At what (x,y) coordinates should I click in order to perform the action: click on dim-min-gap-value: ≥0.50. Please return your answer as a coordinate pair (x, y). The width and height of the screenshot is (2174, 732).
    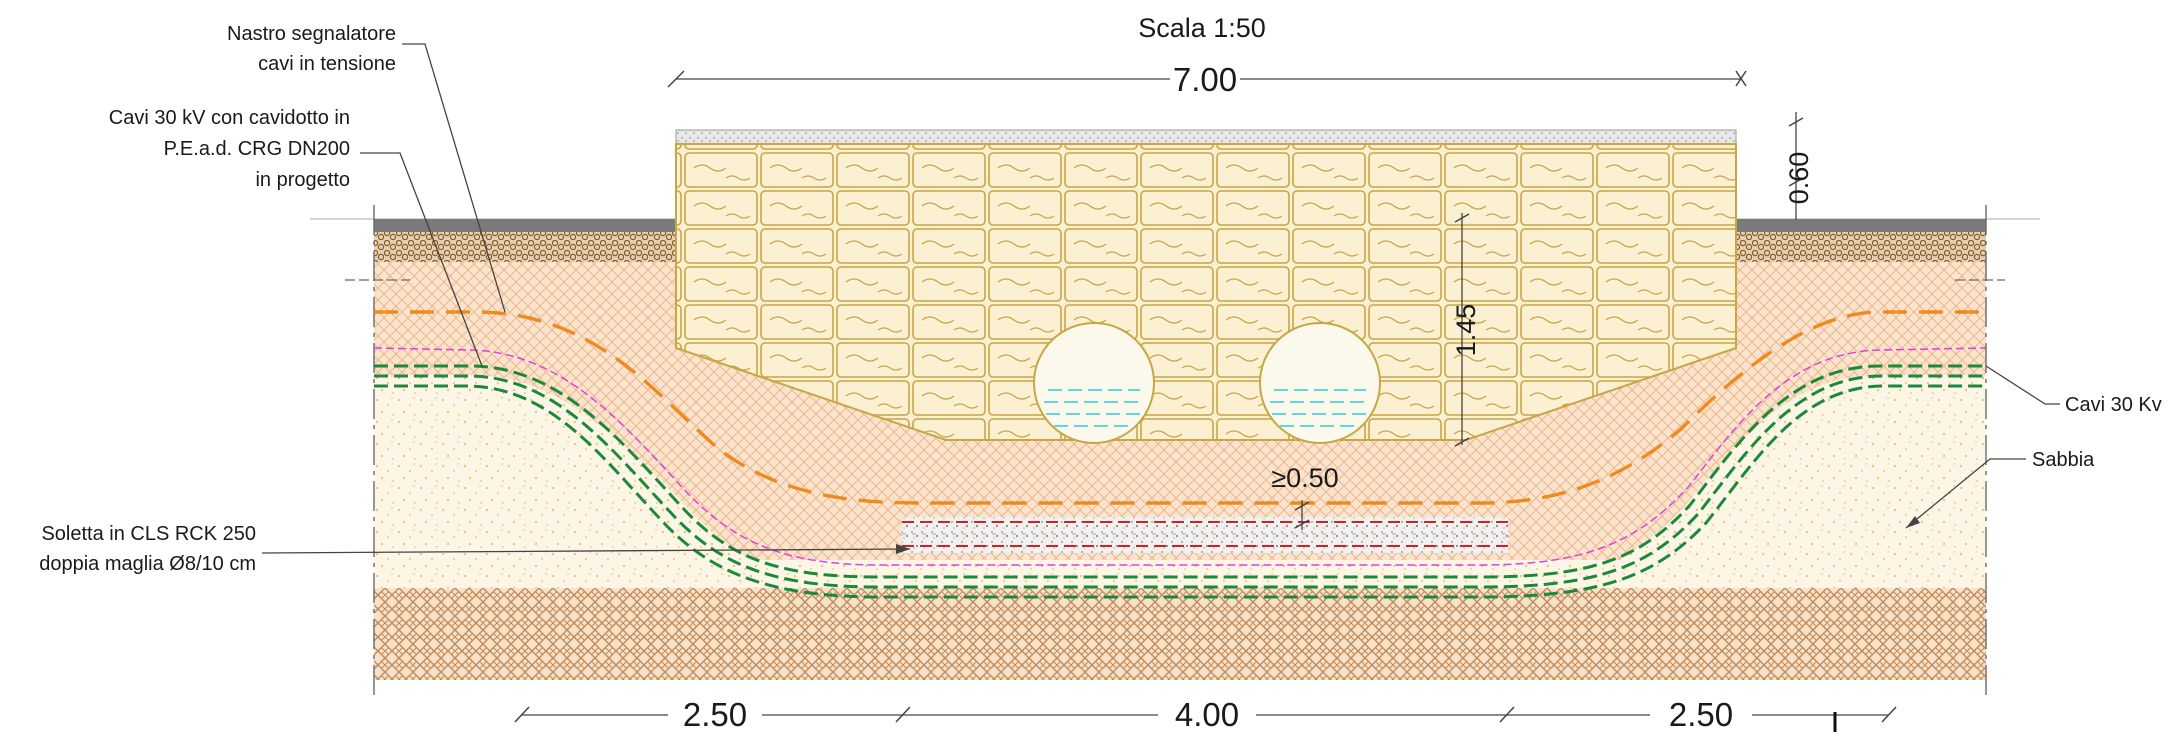
    Looking at the image, I should click on (1304, 478).